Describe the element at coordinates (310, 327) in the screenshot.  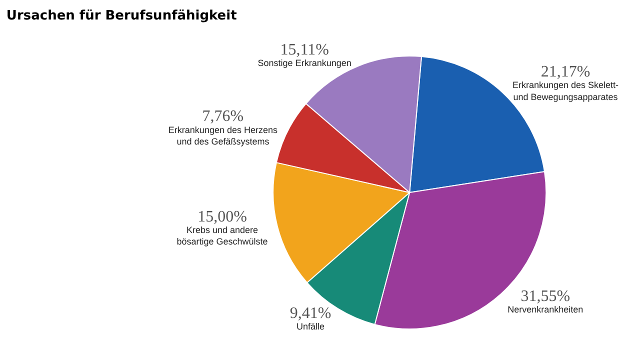
I see `slice-label: Unfälle` at that location.